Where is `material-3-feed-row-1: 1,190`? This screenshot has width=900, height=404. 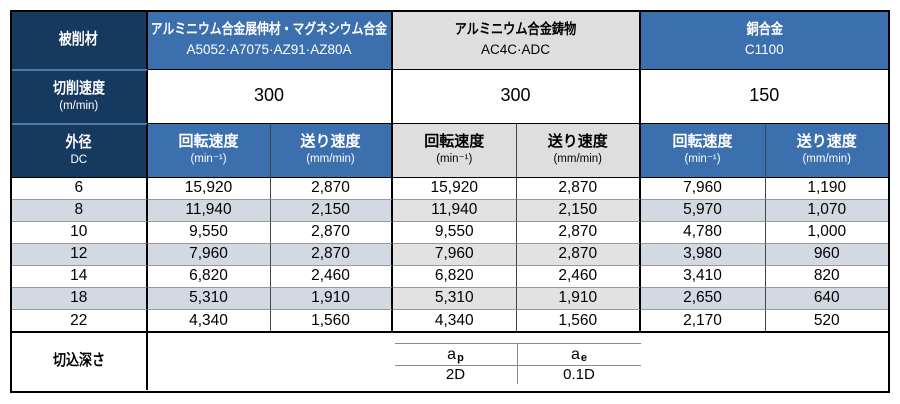
material-3-feed-row-1: 1,190 is located at coordinates (826, 187).